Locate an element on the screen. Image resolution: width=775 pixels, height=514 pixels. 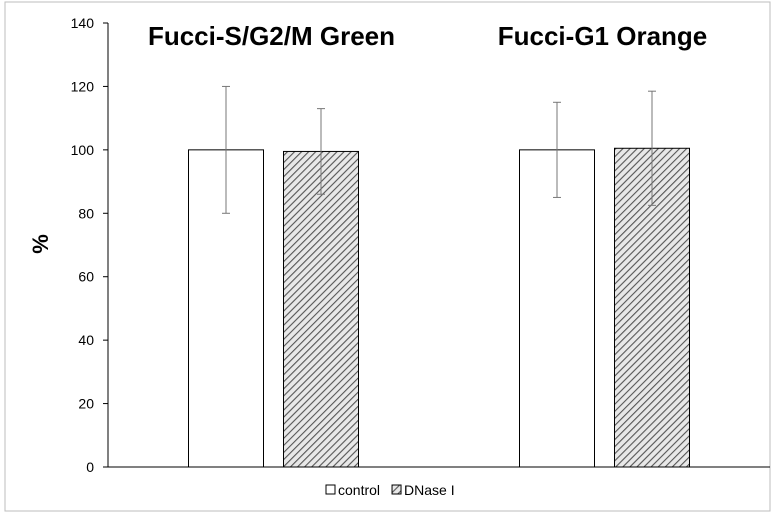
y-tick-label: 60 is located at coordinates (86, 277).